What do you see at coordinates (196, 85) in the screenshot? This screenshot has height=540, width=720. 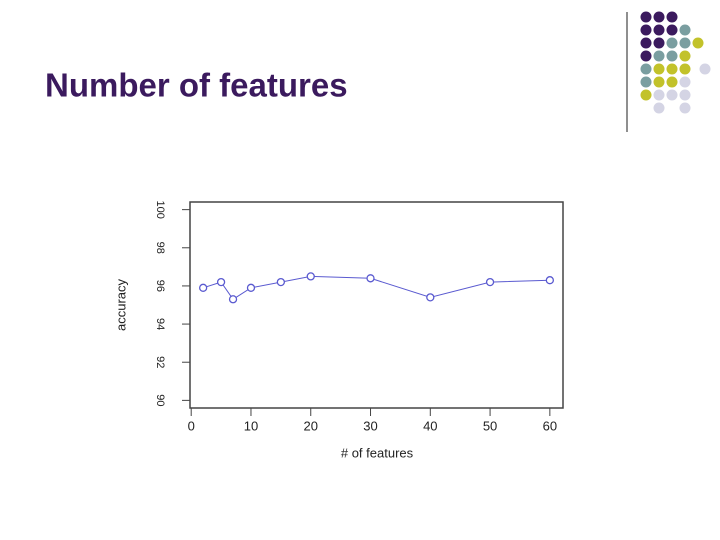 I see `slide-title: Number of features` at bounding box center [196, 85].